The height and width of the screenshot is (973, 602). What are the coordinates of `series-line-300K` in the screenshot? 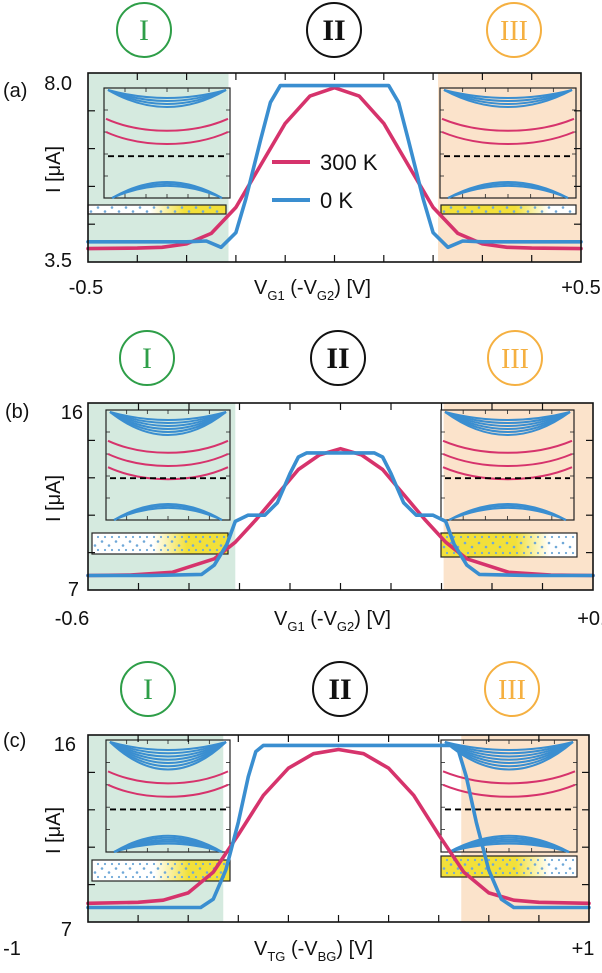 It's located at (340, 512).